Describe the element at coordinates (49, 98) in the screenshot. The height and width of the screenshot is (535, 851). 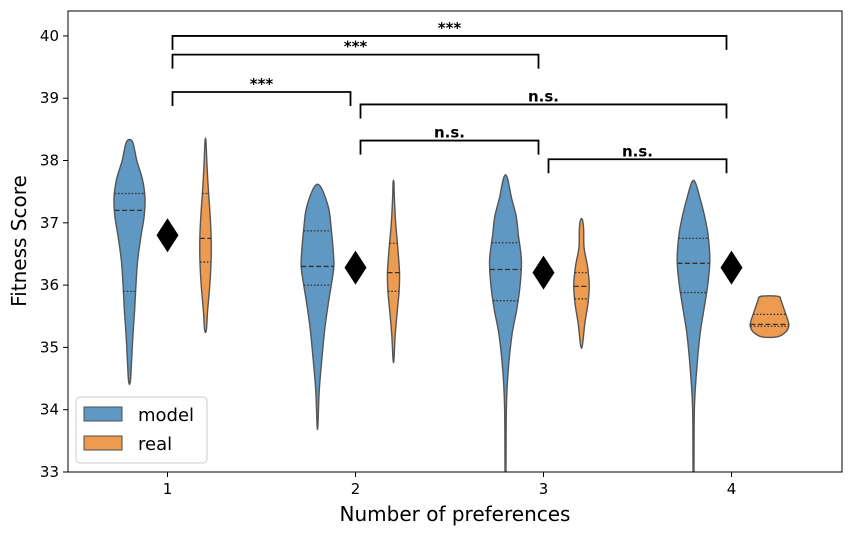
I see `y-tick-label-39: 39` at that location.